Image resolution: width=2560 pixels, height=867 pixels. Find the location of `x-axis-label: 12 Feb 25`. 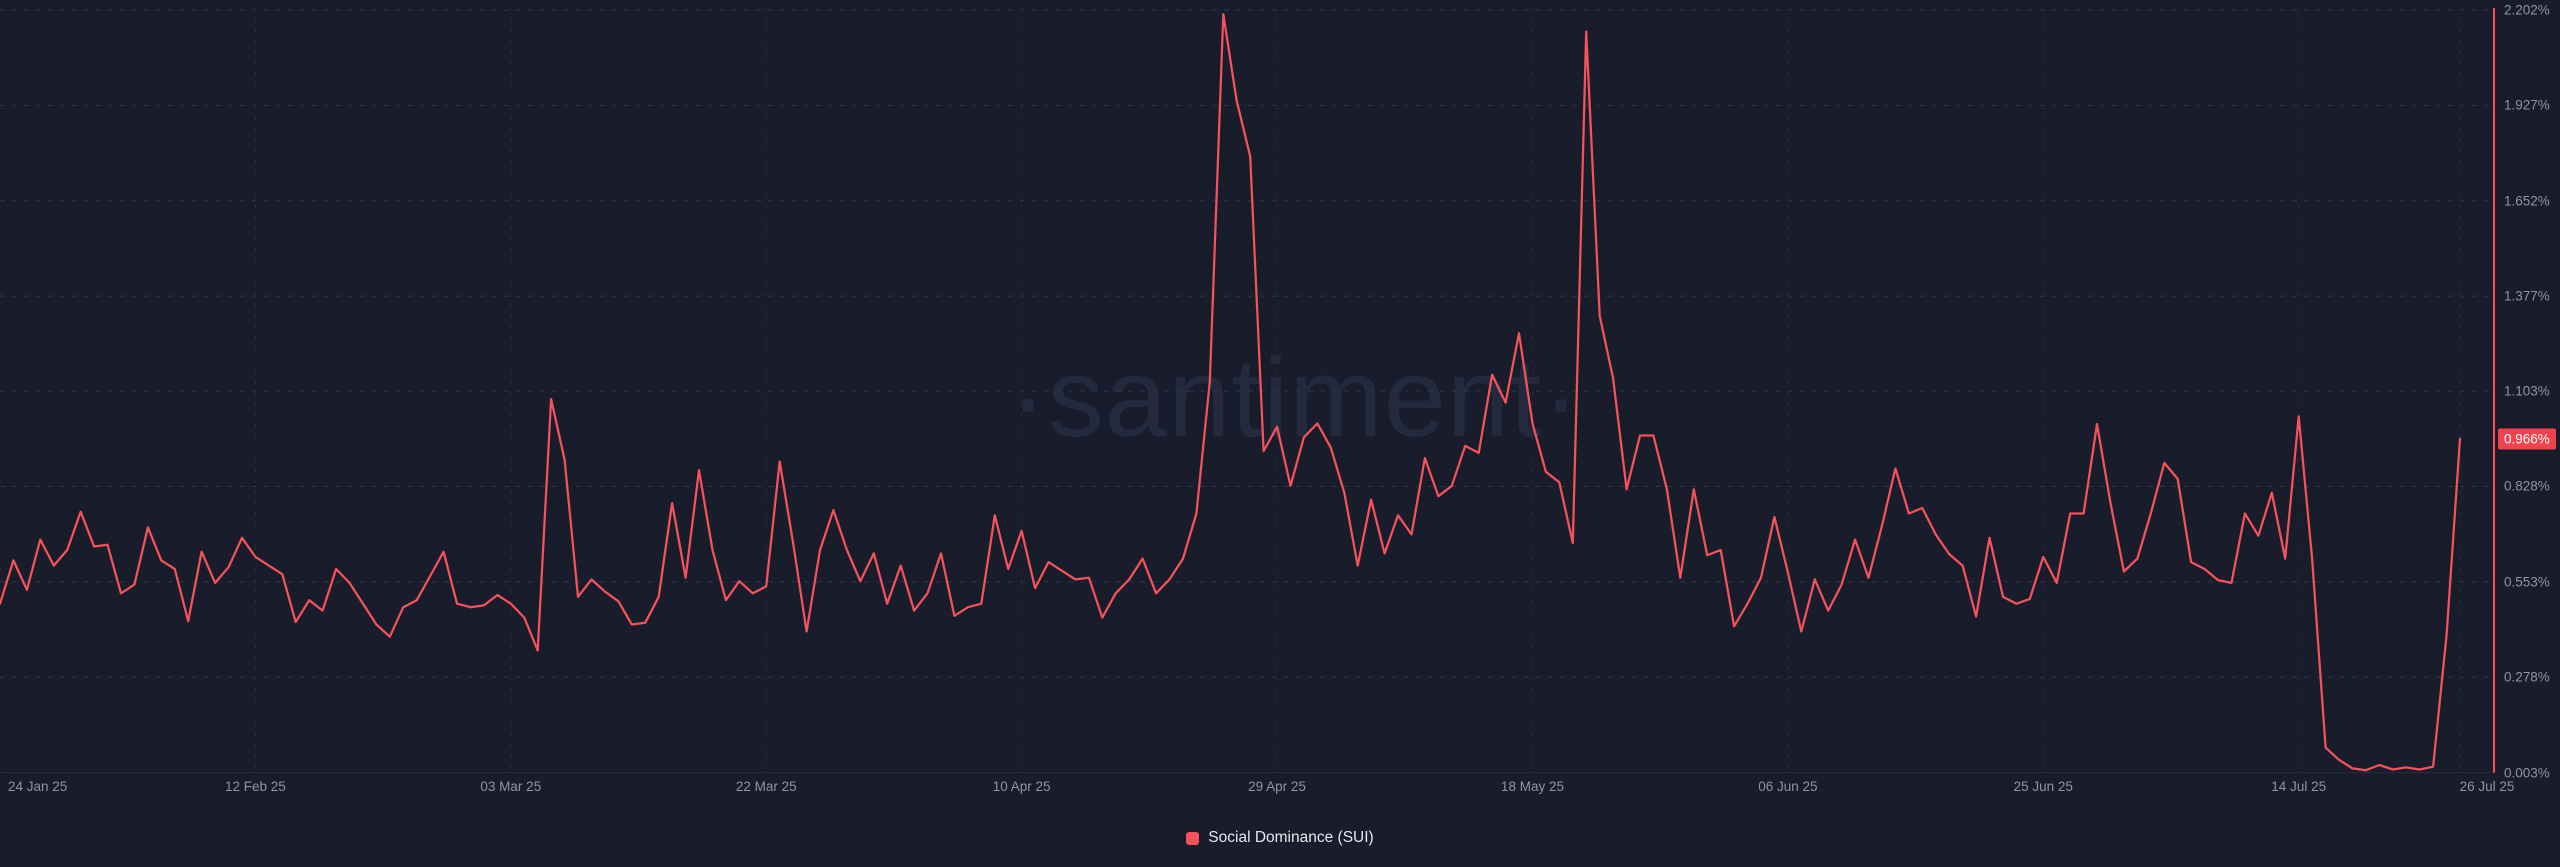

x-axis-label: 12 Feb 25 is located at coordinates (255, 786).